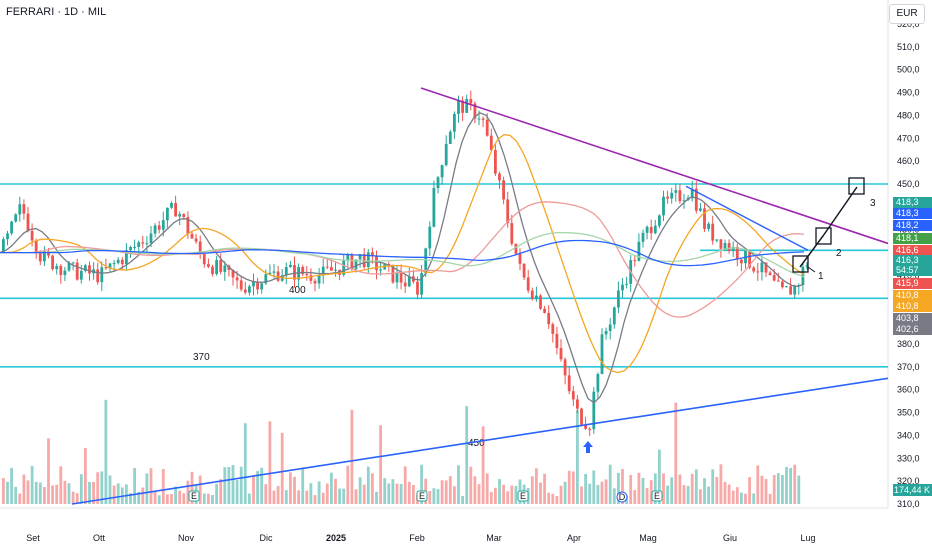  I want to click on price-tag: 403,8, so click(912, 318).